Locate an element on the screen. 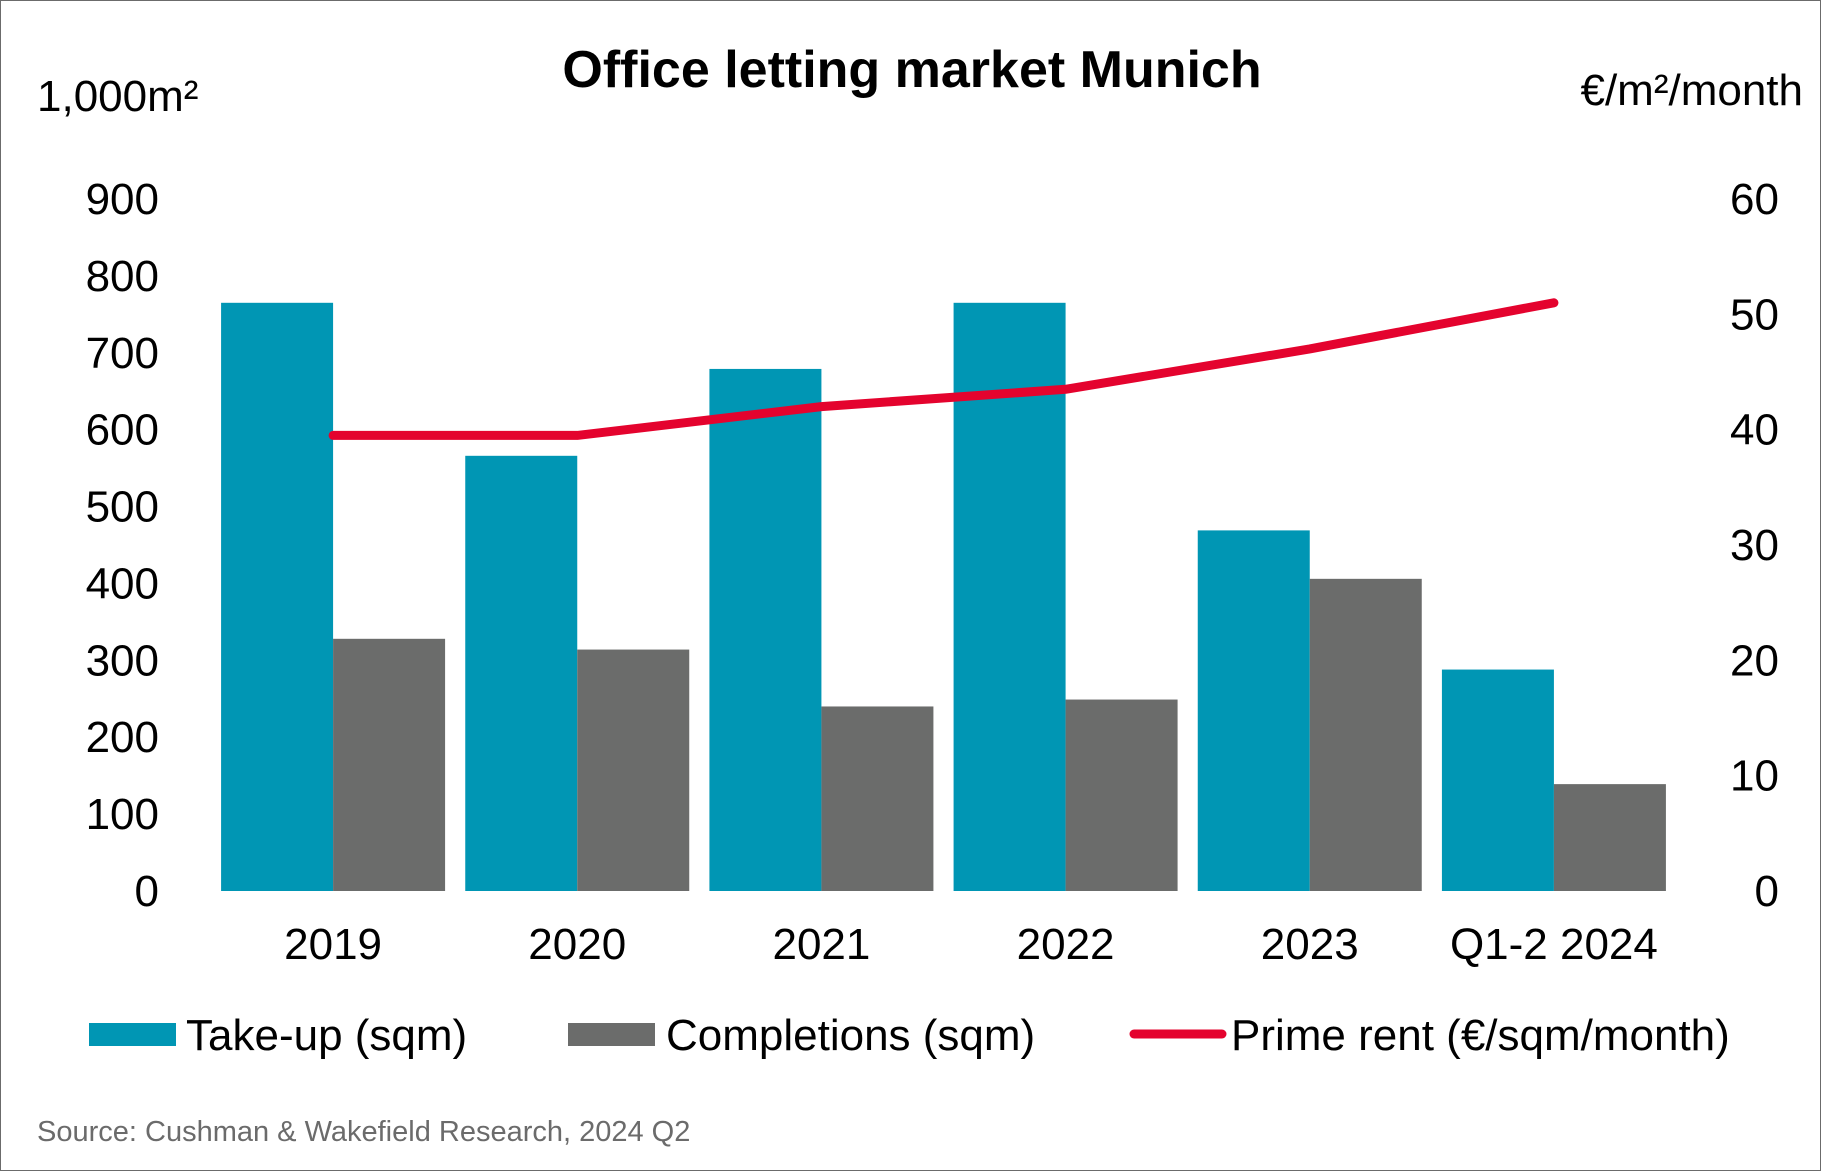 Image resolution: width=1821 pixels, height=1172 pixels. y-left-tick-label: 400 is located at coordinates (122, 583).